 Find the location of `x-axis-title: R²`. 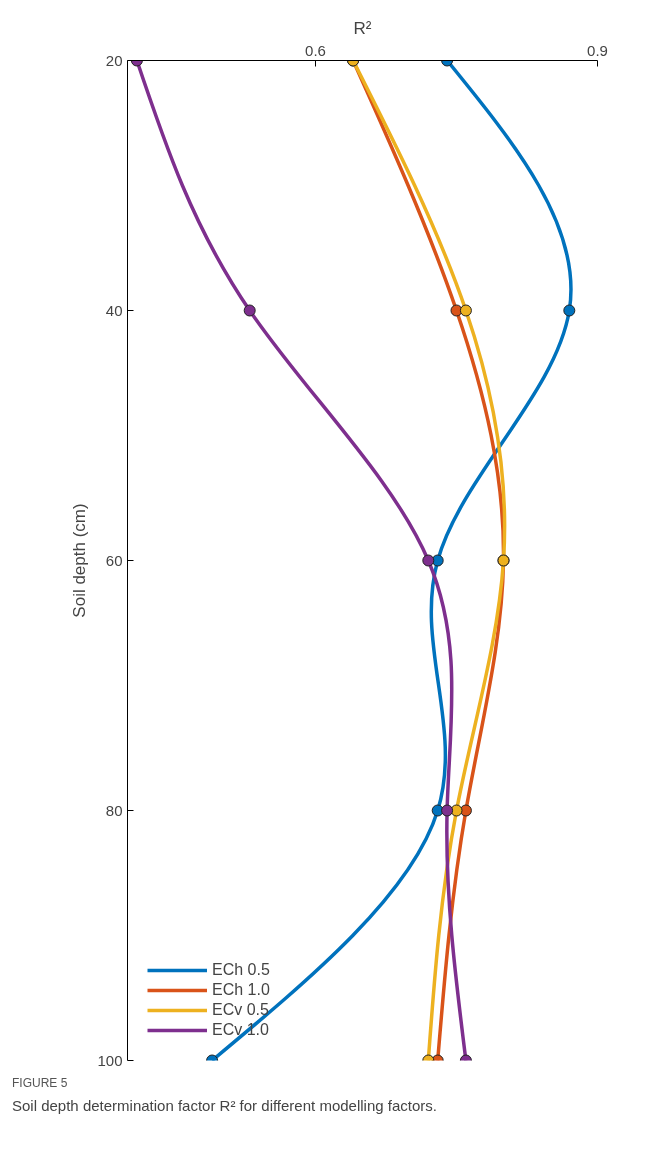

x-axis-title: R² is located at coordinates (362, 28).